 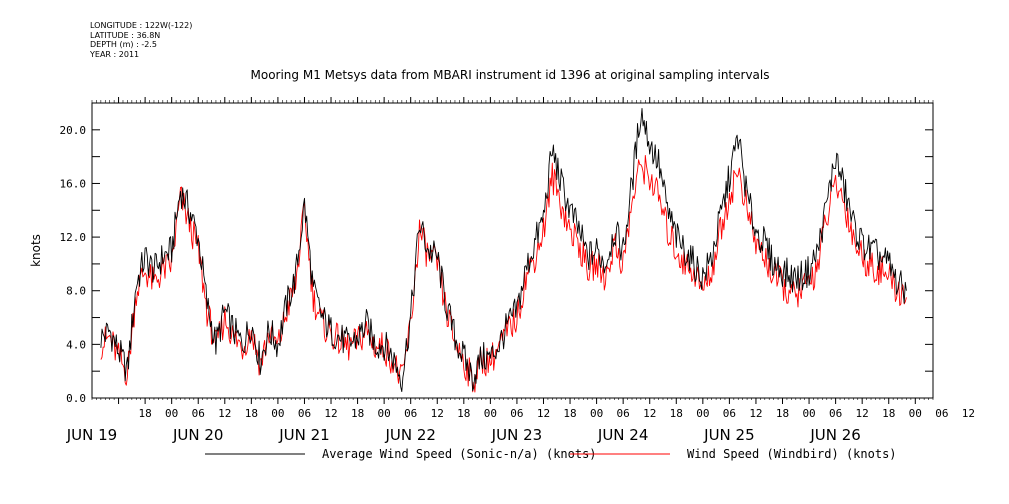 I want to click on meta-latitude: LATITUDE : 36.8N, so click(x=125, y=35).